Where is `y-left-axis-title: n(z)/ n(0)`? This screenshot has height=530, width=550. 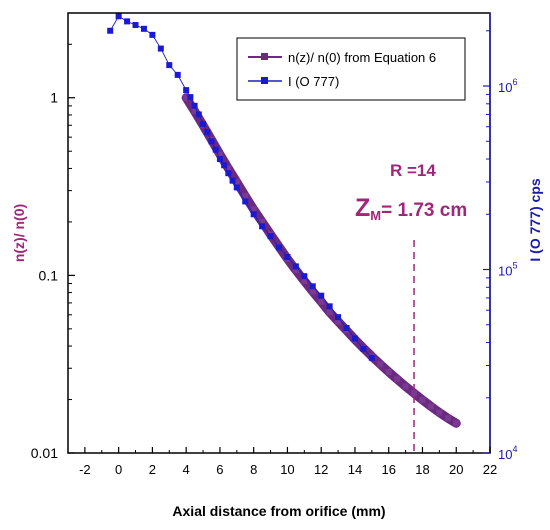 y-left-axis-title: n(z)/ n(0) is located at coordinates (19, 233).